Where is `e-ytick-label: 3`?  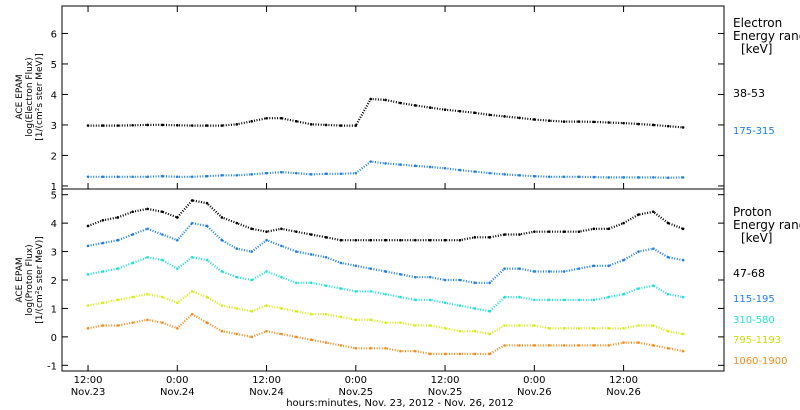 e-ytick-label: 3 is located at coordinates (54, 126).